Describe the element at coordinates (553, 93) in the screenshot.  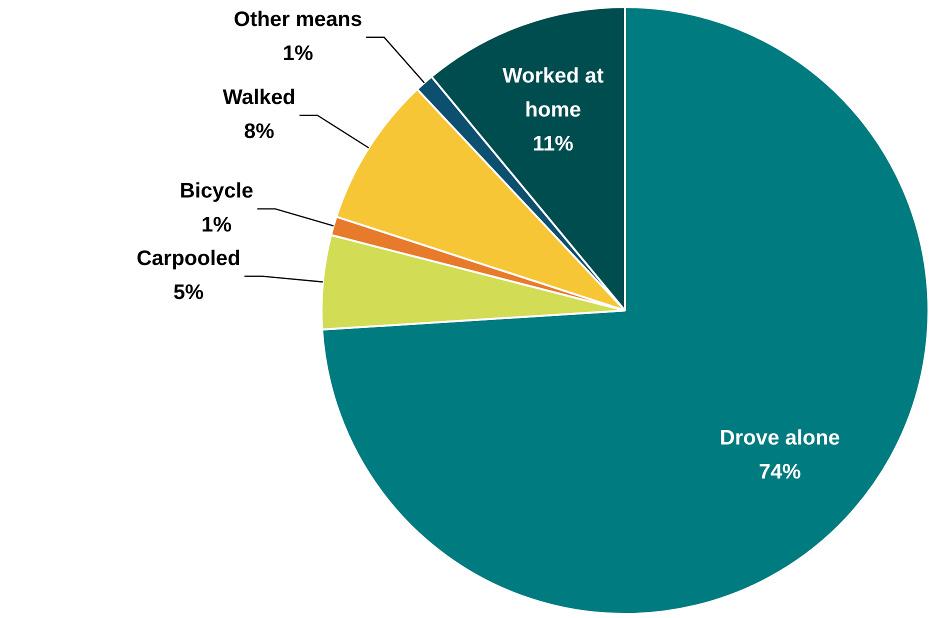
I see `slice-label: Worked at home` at that location.